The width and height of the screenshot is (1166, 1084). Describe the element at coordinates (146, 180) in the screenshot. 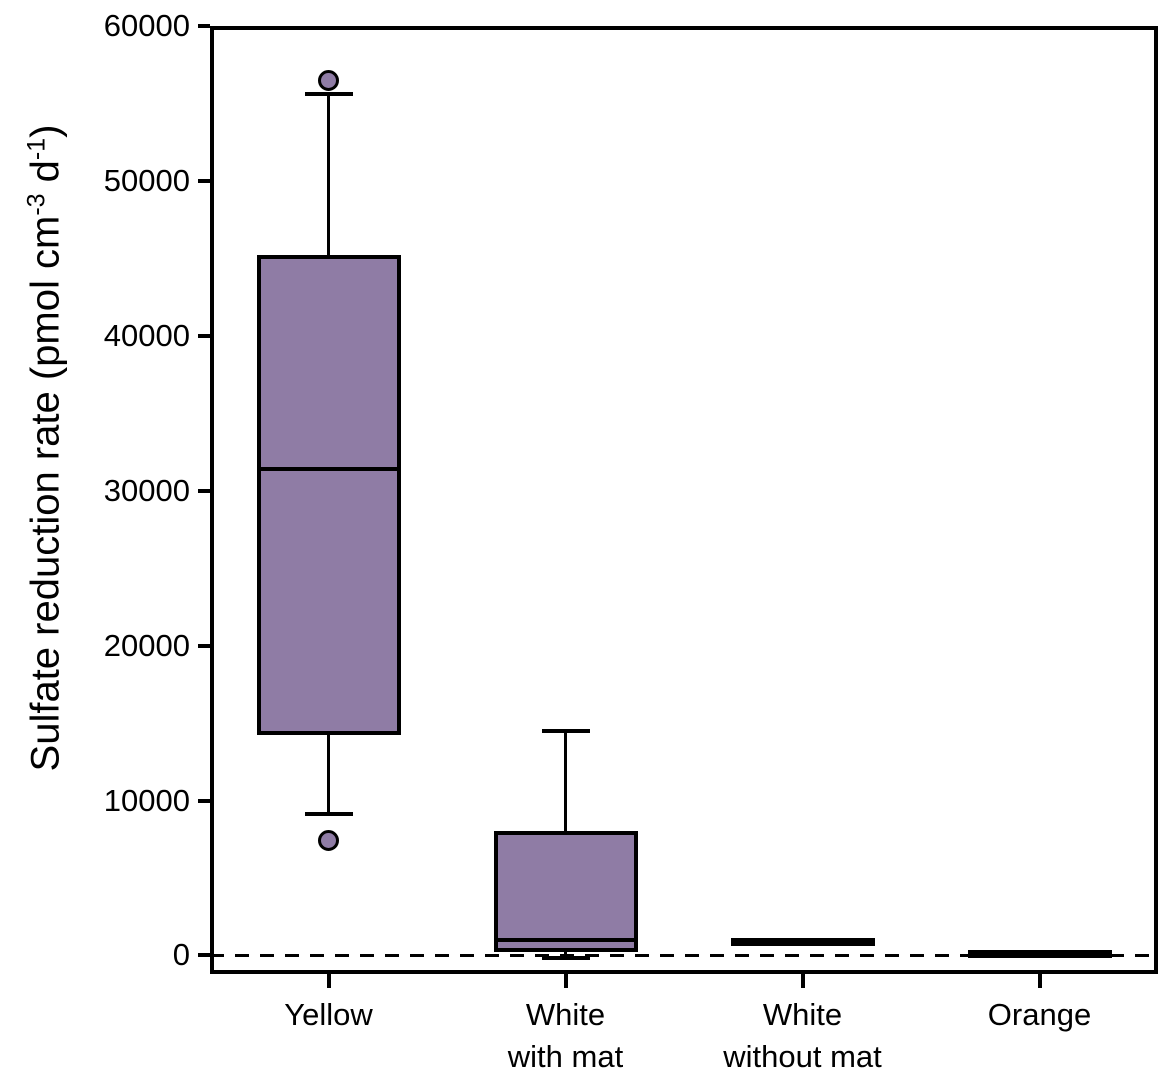

I see `y-tick-label: 50000` at that location.